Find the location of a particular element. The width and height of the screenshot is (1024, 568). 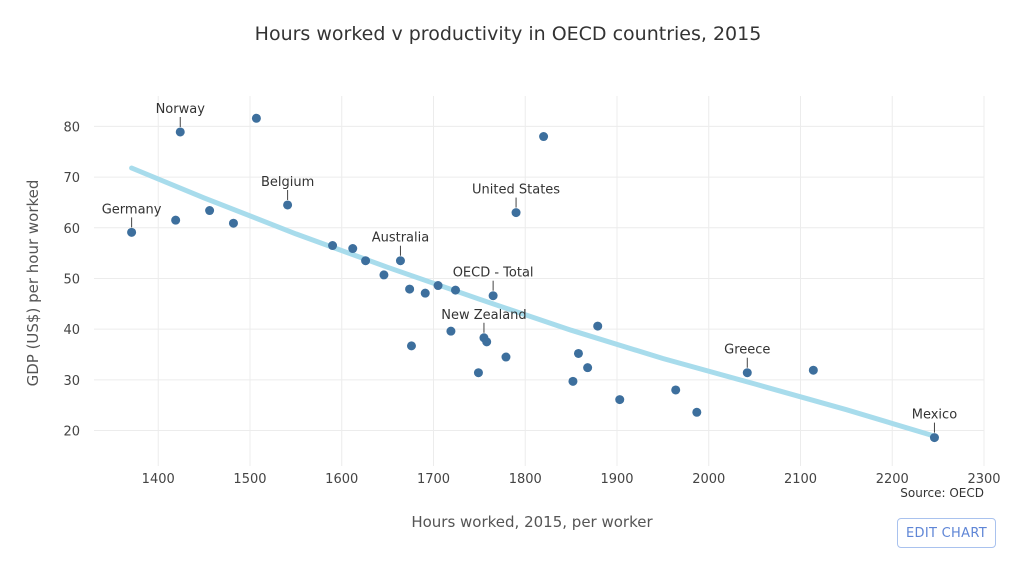

x-axis-label: Hours worked, 2015, per worker is located at coordinates (532, 522).